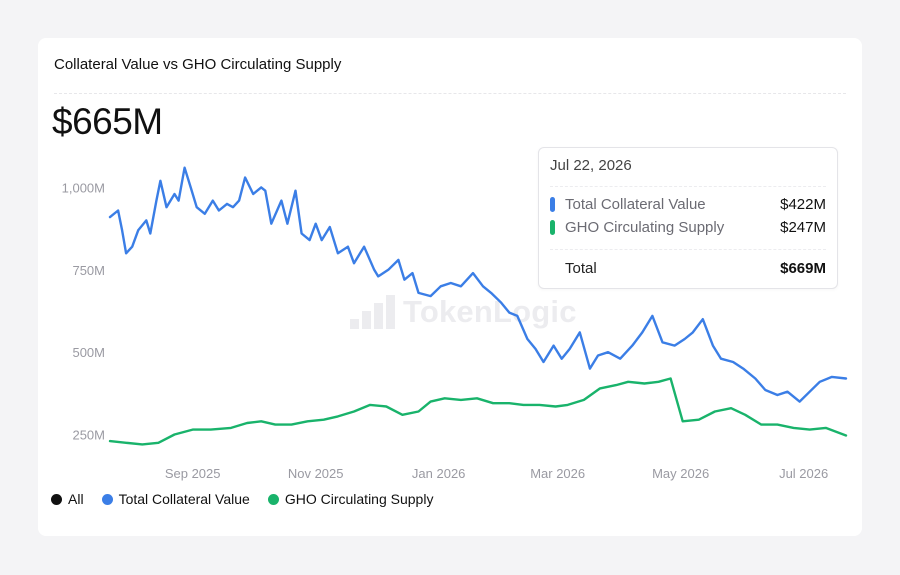  Describe the element at coordinates (359, 499) in the screenshot. I see `legend-label: GHO Circulating Supply` at that location.